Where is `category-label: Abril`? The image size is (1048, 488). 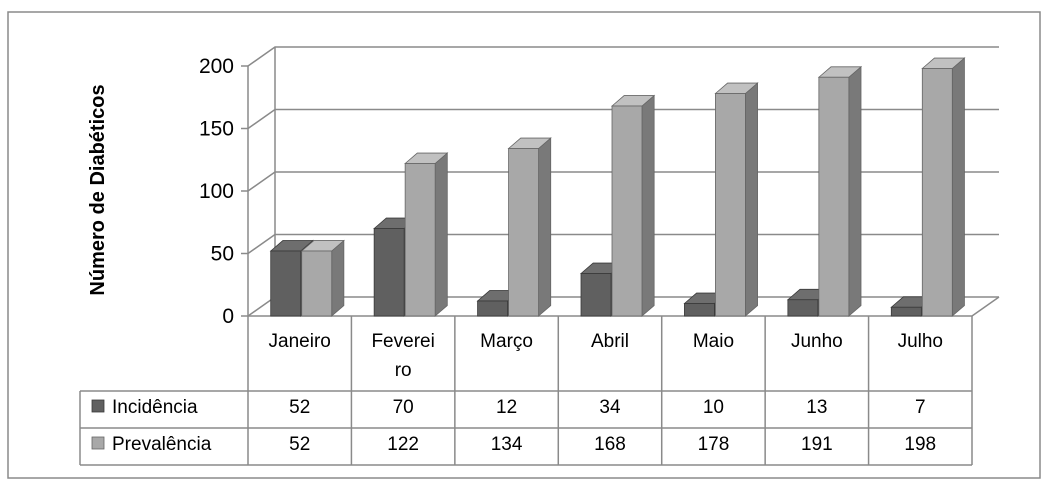
category-label: Abril is located at coordinates (610, 341).